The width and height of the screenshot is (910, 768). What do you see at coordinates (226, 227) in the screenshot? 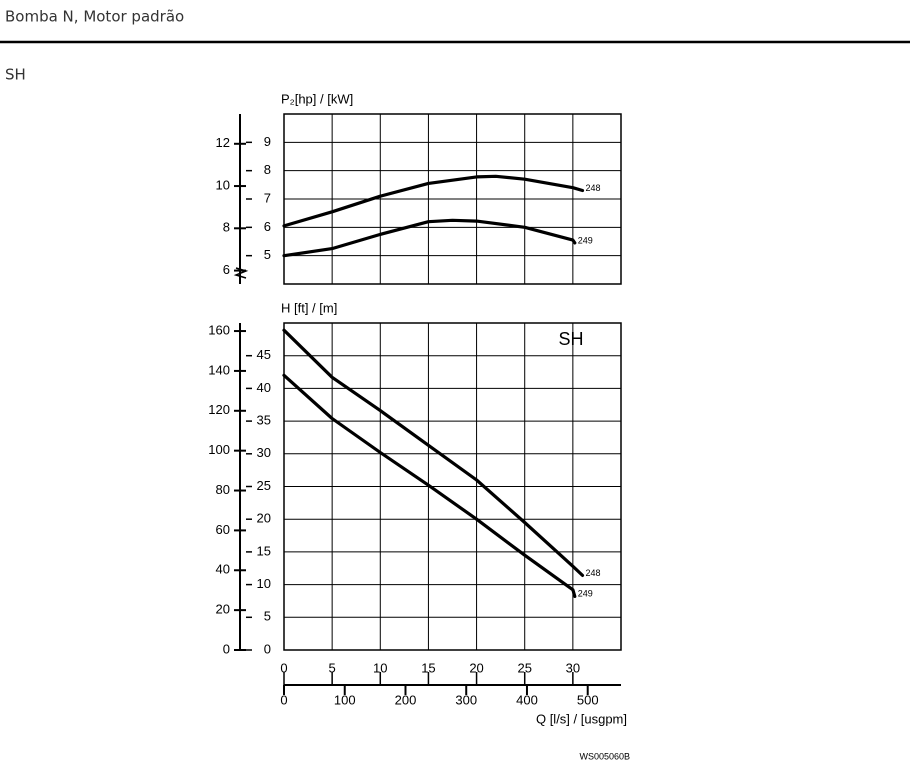
I see `y2-tick-label: 8` at bounding box center [226, 227].